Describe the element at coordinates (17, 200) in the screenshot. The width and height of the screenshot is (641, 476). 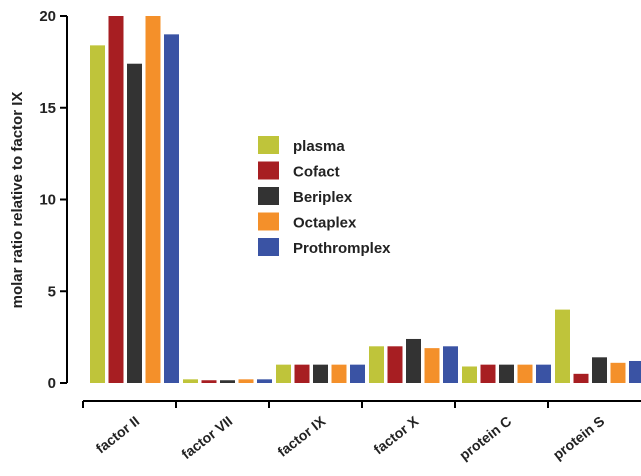
I see `y-axis-title: molar ratio relative to factor IX` at that location.